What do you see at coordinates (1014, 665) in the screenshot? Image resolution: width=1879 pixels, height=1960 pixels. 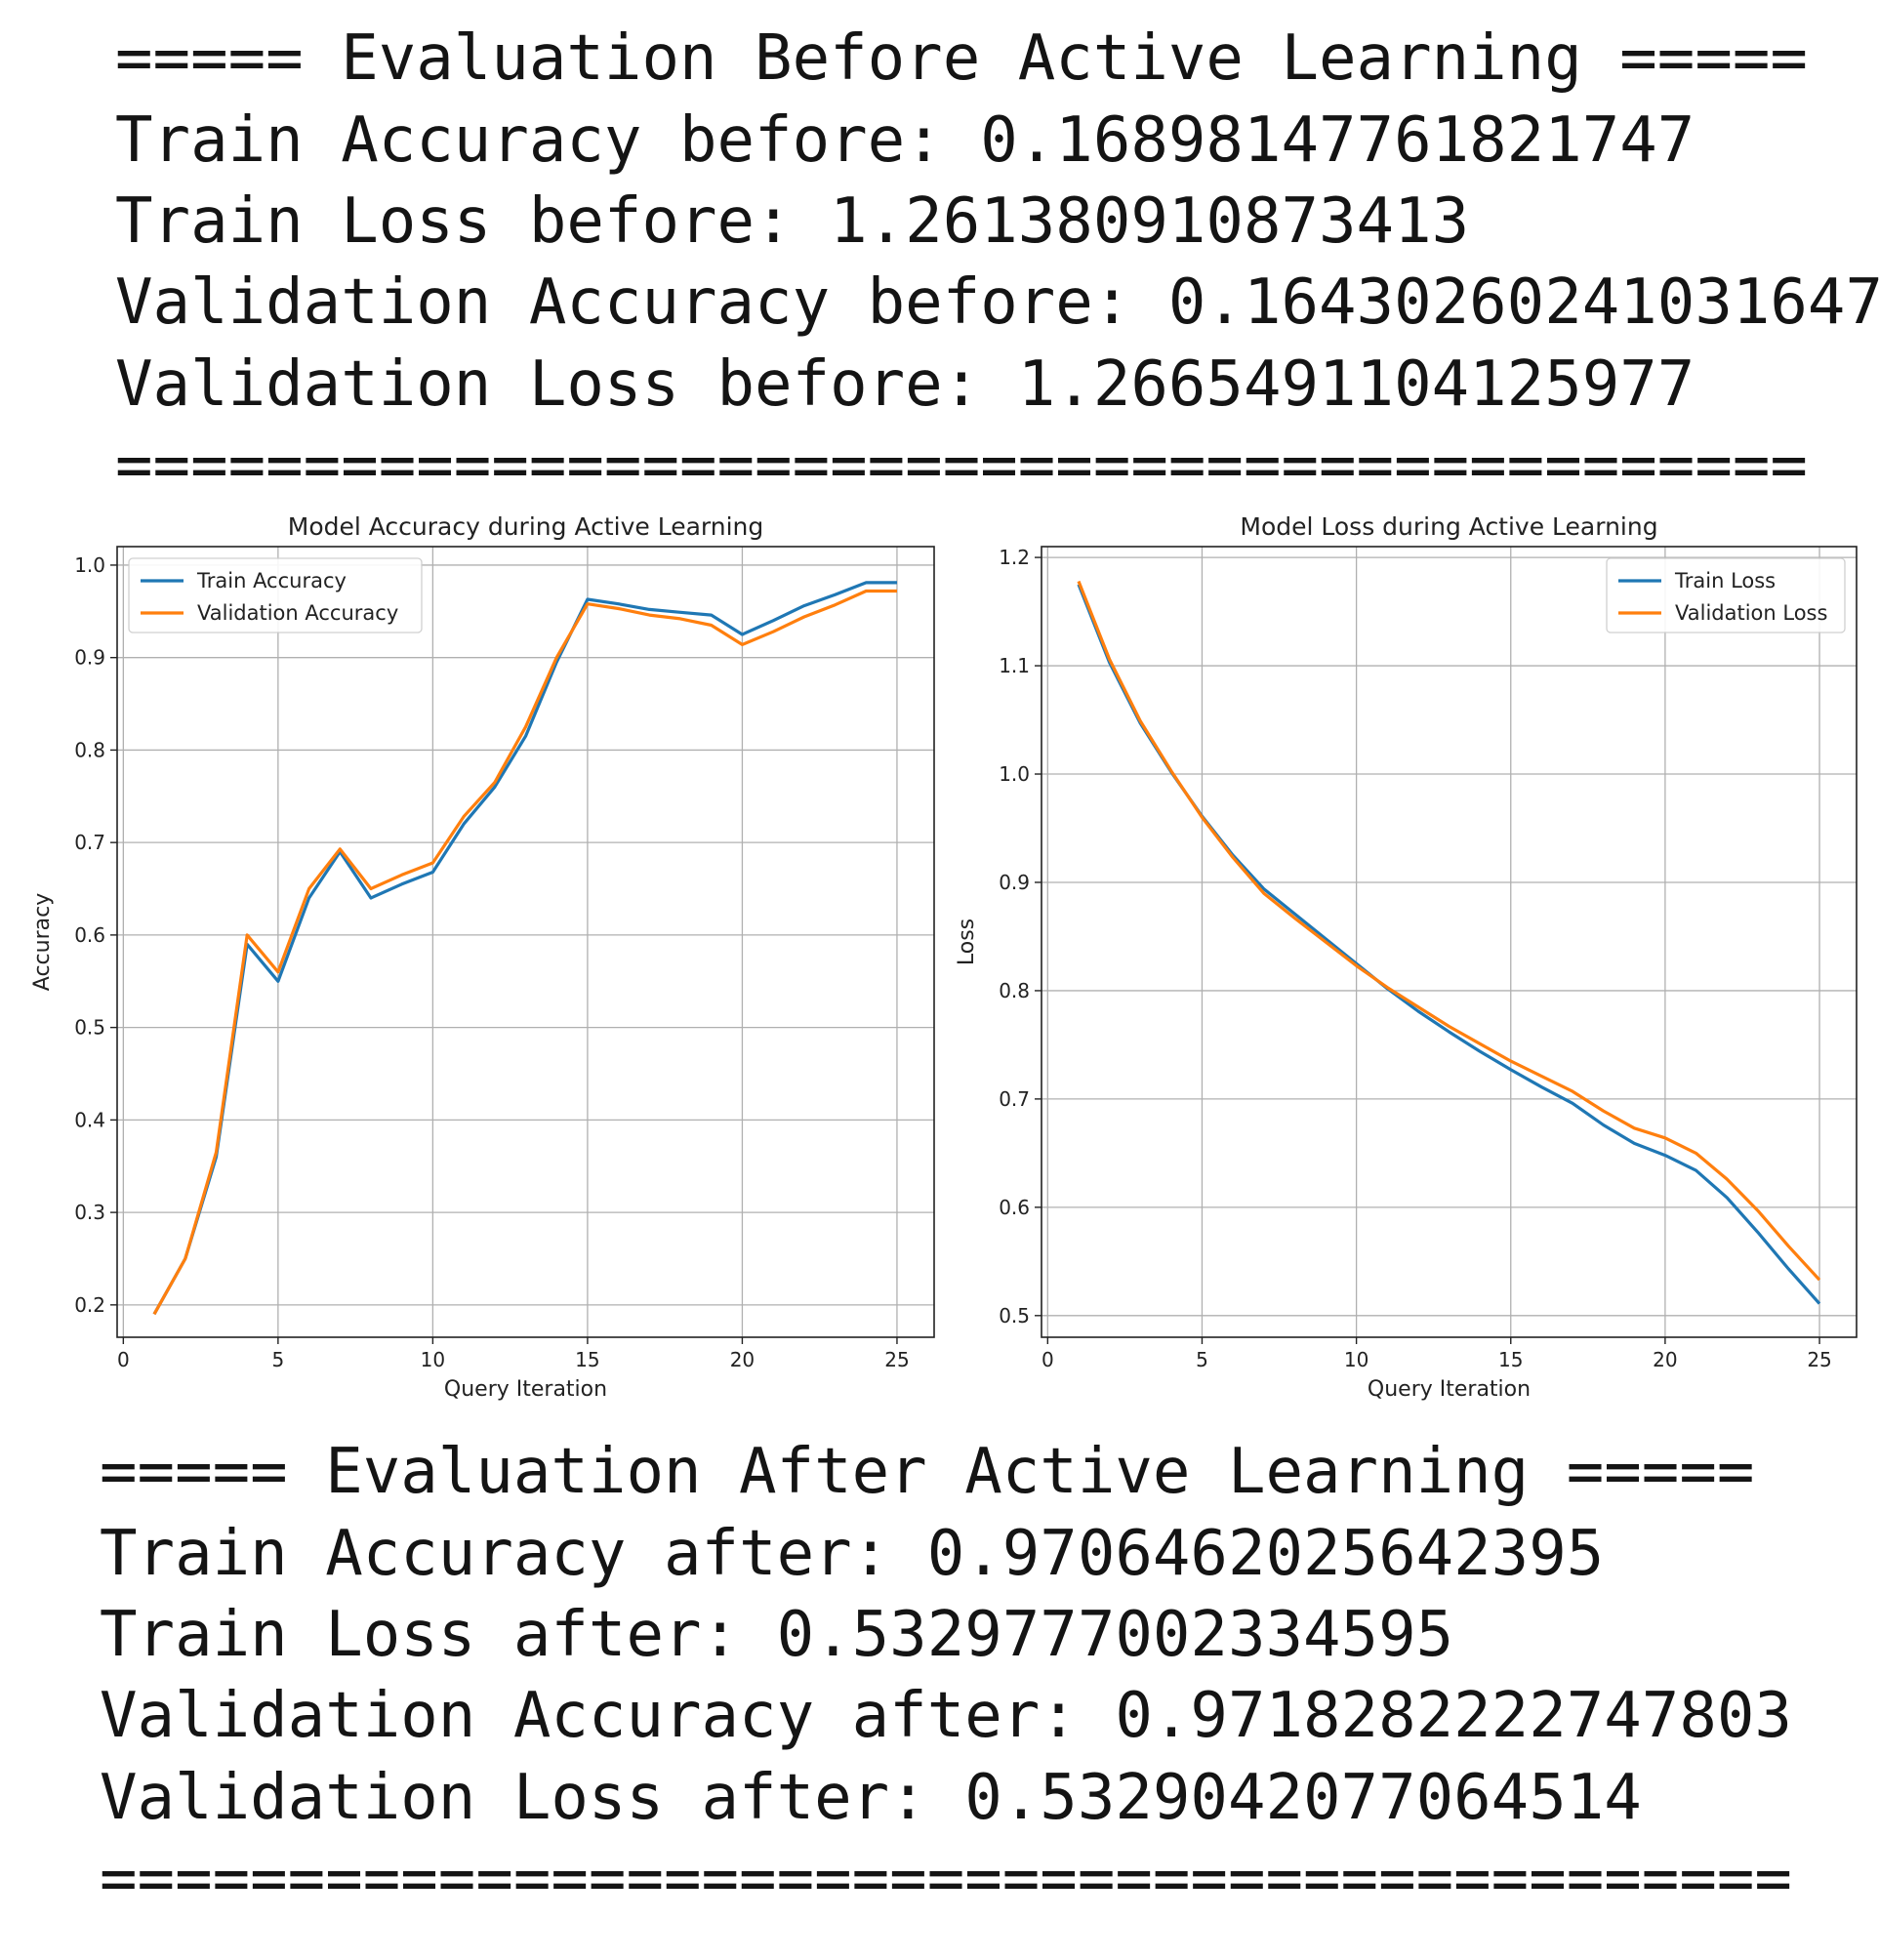 I see `y-tick-label: 1.1` at bounding box center [1014, 665].